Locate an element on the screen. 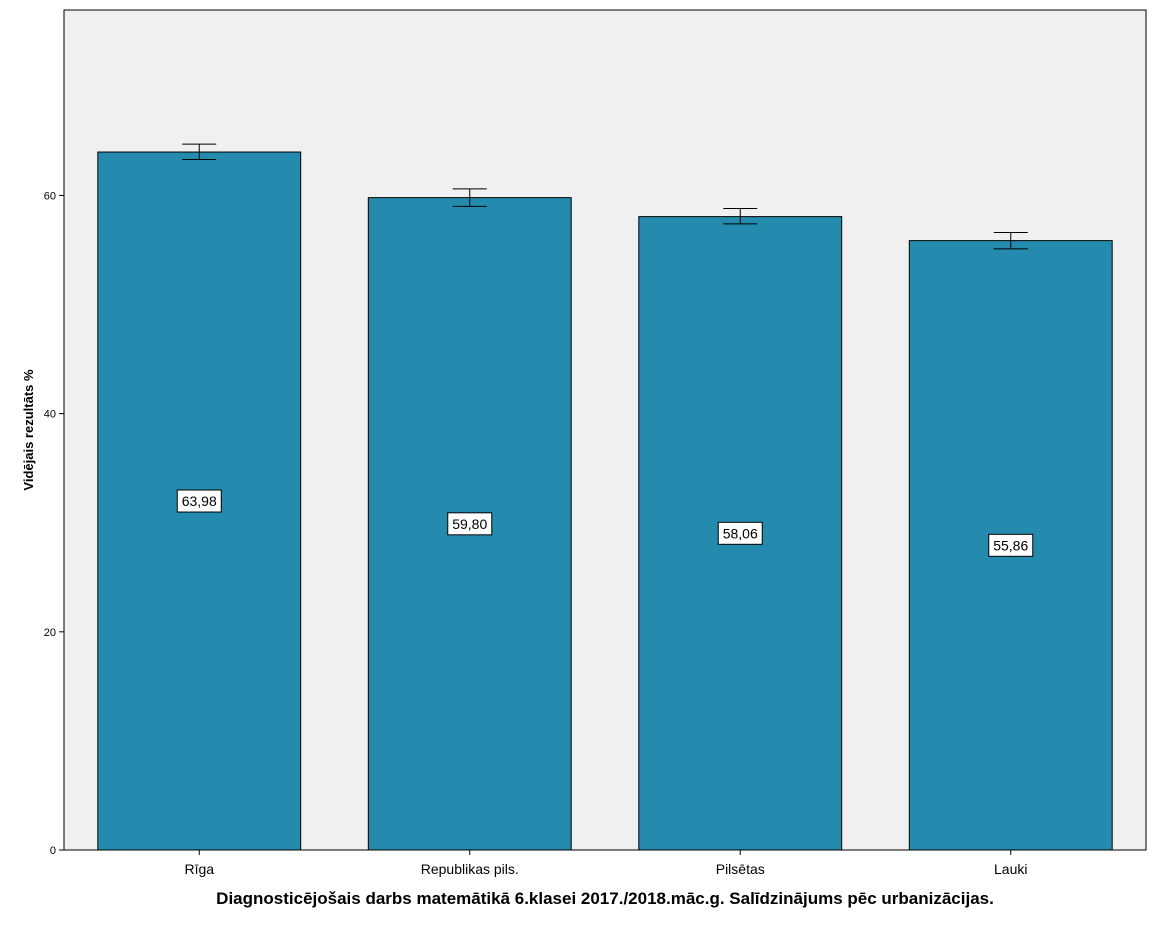 The image size is (1158, 926). x-tick-label-2: Republikas pils. is located at coordinates (470, 869).